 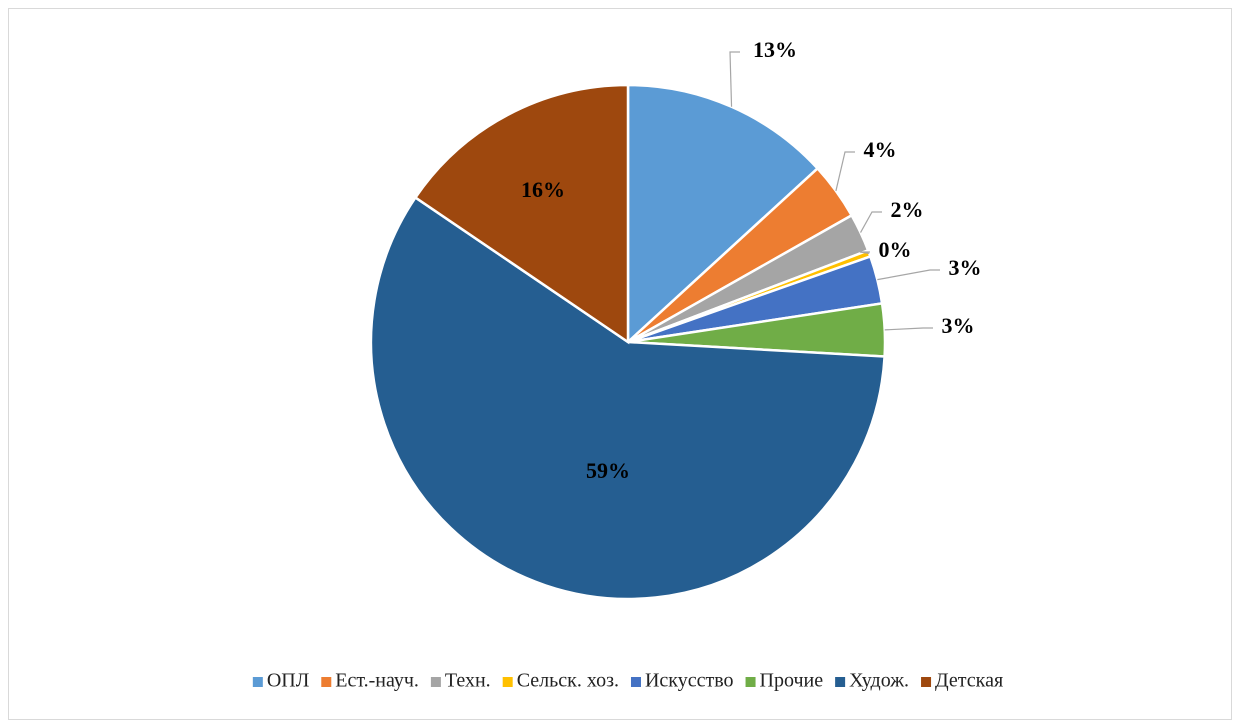 What do you see at coordinates (792, 681) in the screenshot?
I see `legend-label: Прочие` at bounding box center [792, 681].